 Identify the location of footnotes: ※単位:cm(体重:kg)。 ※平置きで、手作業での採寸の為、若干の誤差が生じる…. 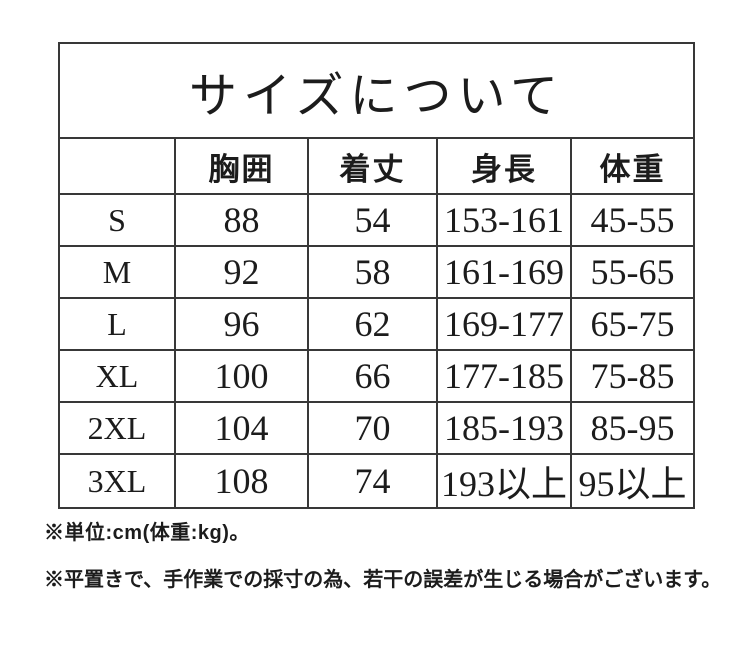
(382, 554).